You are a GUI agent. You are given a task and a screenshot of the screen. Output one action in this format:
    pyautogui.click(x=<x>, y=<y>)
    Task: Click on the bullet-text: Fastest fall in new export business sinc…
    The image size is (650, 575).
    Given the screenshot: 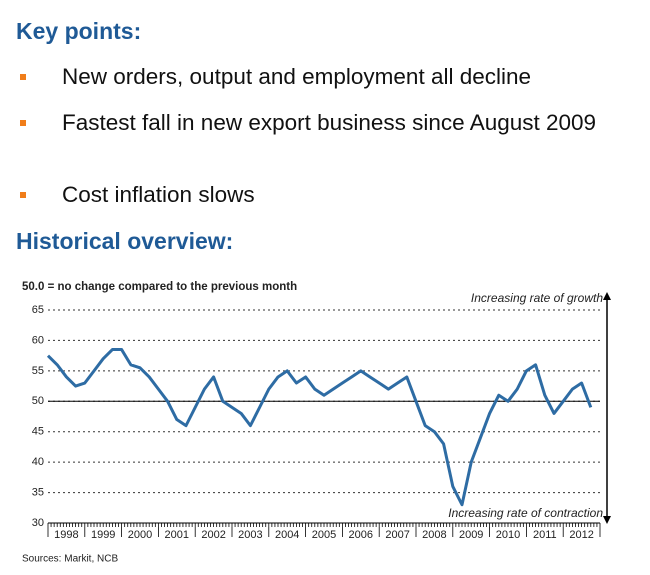 What is the action you would take?
    pyautogui.click(x=329, y=122)
    